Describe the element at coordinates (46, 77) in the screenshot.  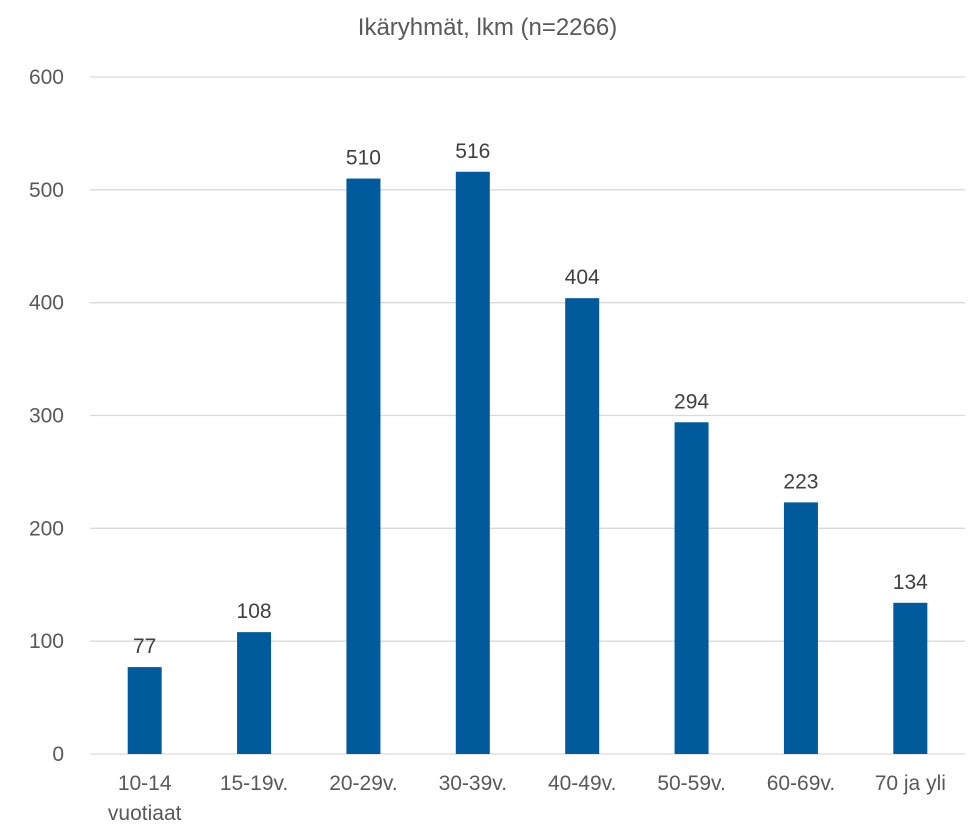
I see `y-tick-label: 600` at that location.